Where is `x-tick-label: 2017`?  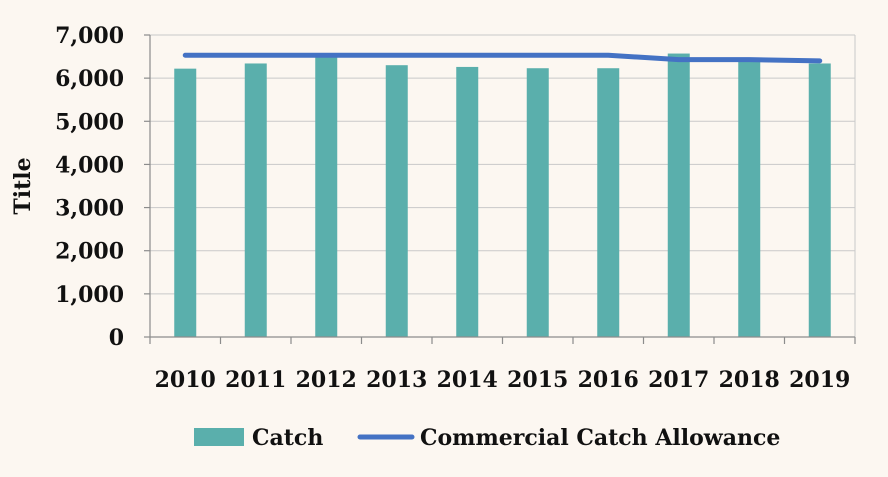 x-tick-label: 2017 is located at coordinates (678, 380).